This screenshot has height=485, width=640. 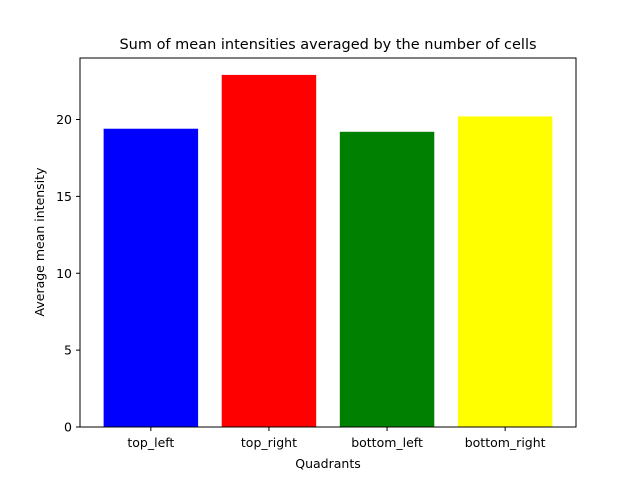 I want to click on y-tick-label: 10, so click(x=64, y=273).